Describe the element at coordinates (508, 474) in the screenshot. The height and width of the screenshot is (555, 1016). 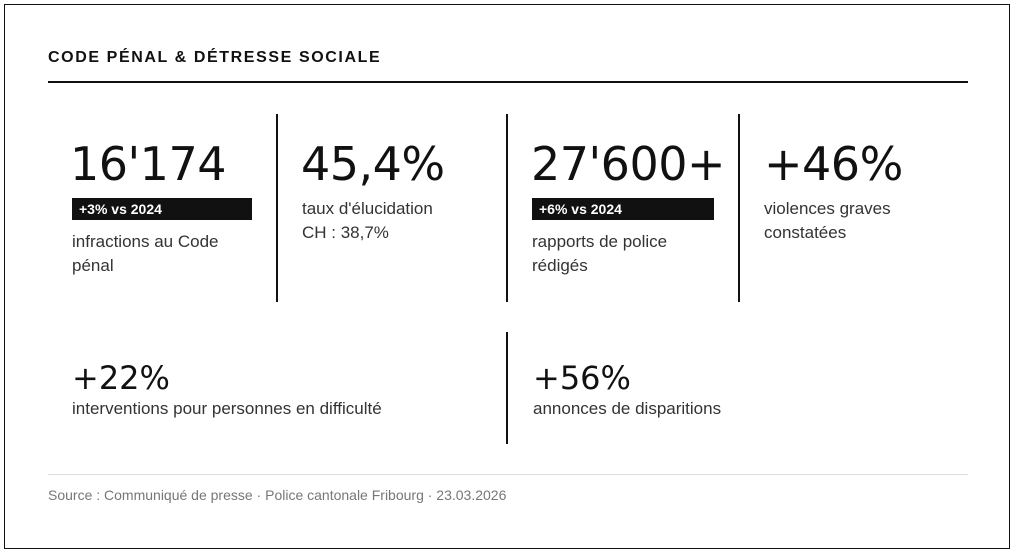
I see `footer-divider` at that location.